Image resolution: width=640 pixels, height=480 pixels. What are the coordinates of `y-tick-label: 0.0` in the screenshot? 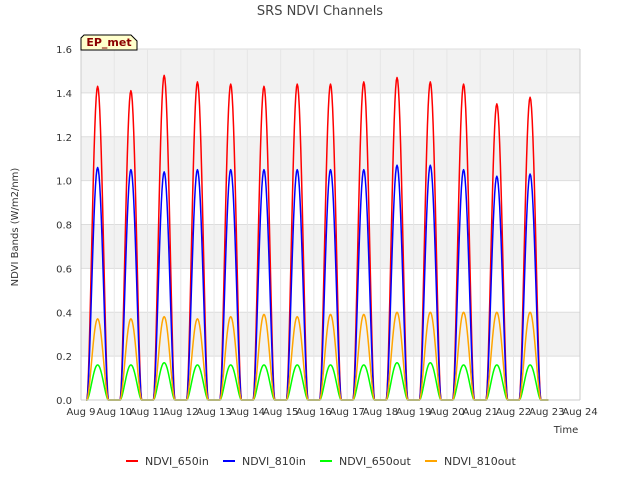 It's located at (64, 401).